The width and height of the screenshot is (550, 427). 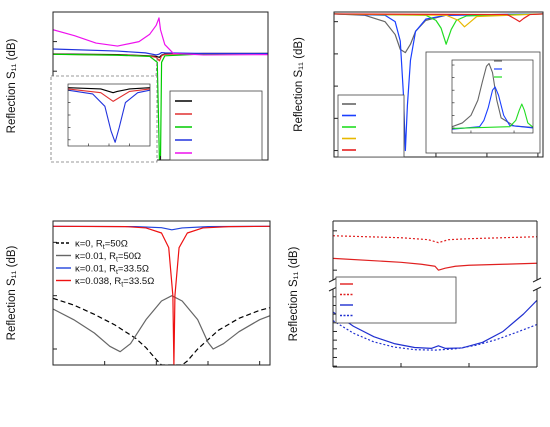 What do you see at coordinates (396, 300) in the screenshot?
I see `legend-d` at bounding box center [396, 300].